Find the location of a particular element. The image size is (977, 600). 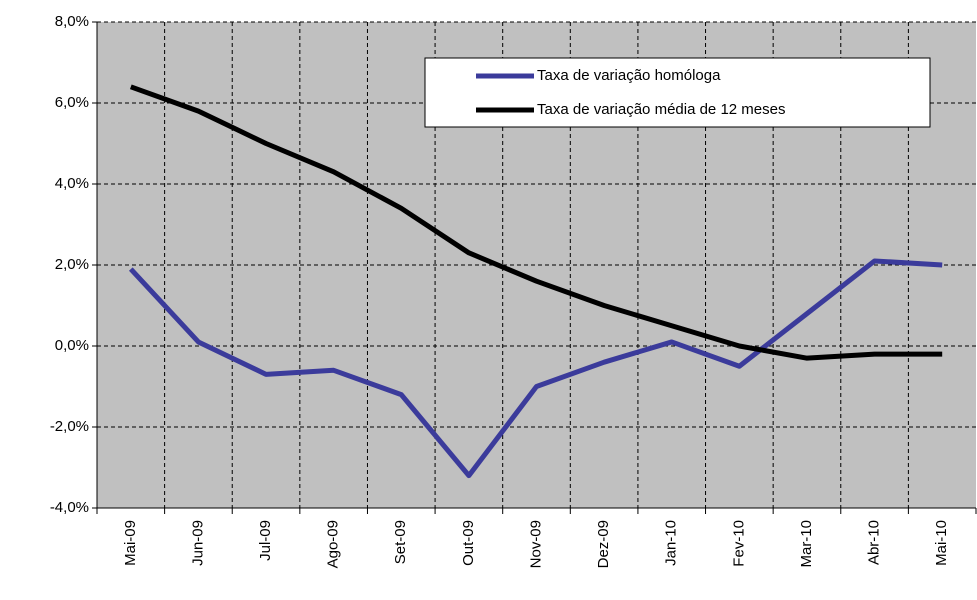

y-tick-label: 2,0% is located at coordinates (72, 264).